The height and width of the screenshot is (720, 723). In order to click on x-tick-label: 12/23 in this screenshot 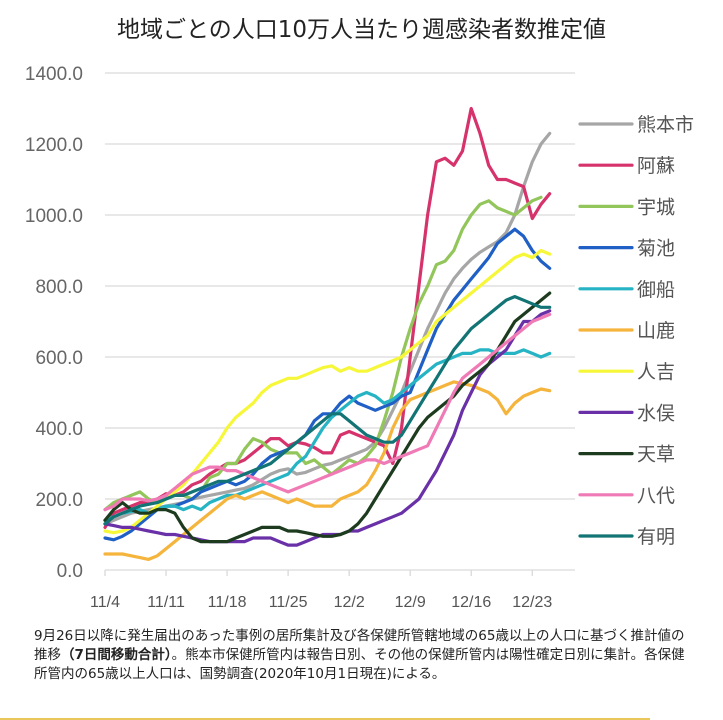, I will do `click(532, 602)`.